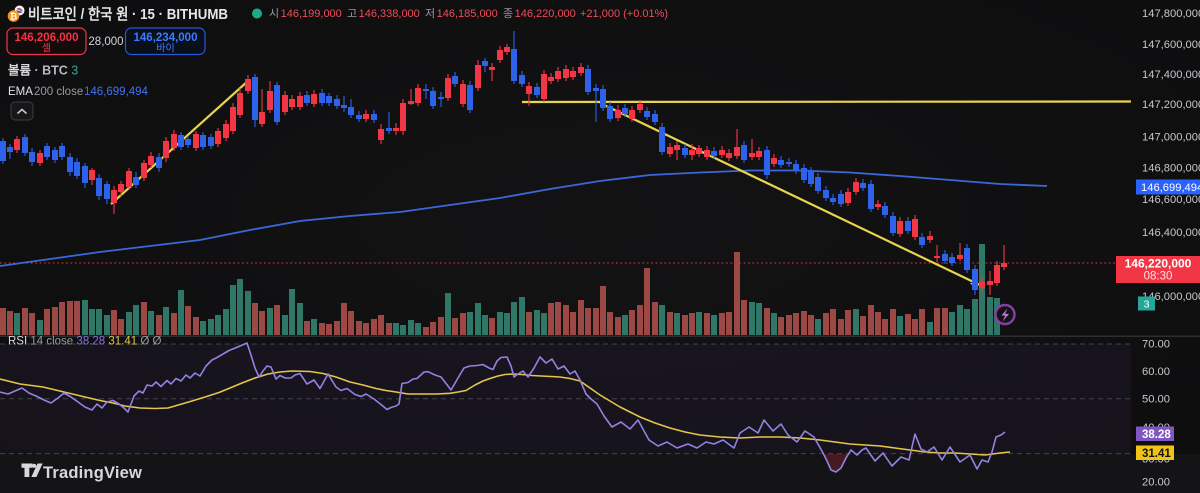 This screenshot has height=493, width=1200. Describe the element at coordinates (47, 38) in the screenshot. I see `svg-text: 146,206,000` at that location.